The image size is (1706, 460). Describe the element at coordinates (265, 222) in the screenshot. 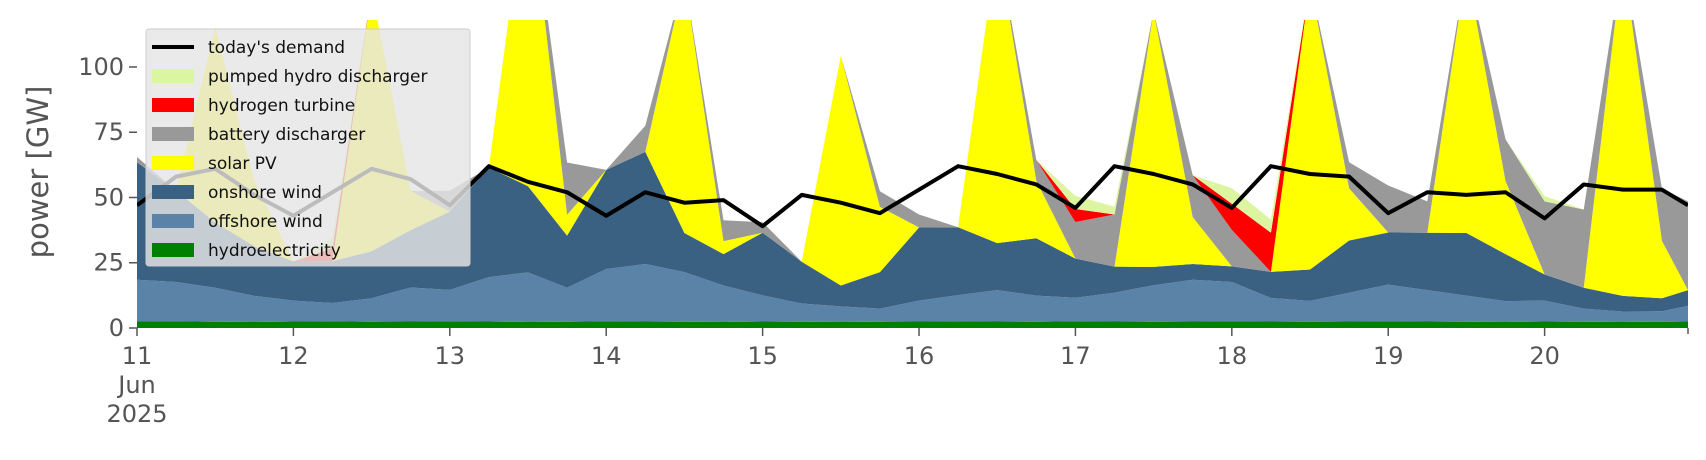

I see `legend-label: offshore wind` at that location.